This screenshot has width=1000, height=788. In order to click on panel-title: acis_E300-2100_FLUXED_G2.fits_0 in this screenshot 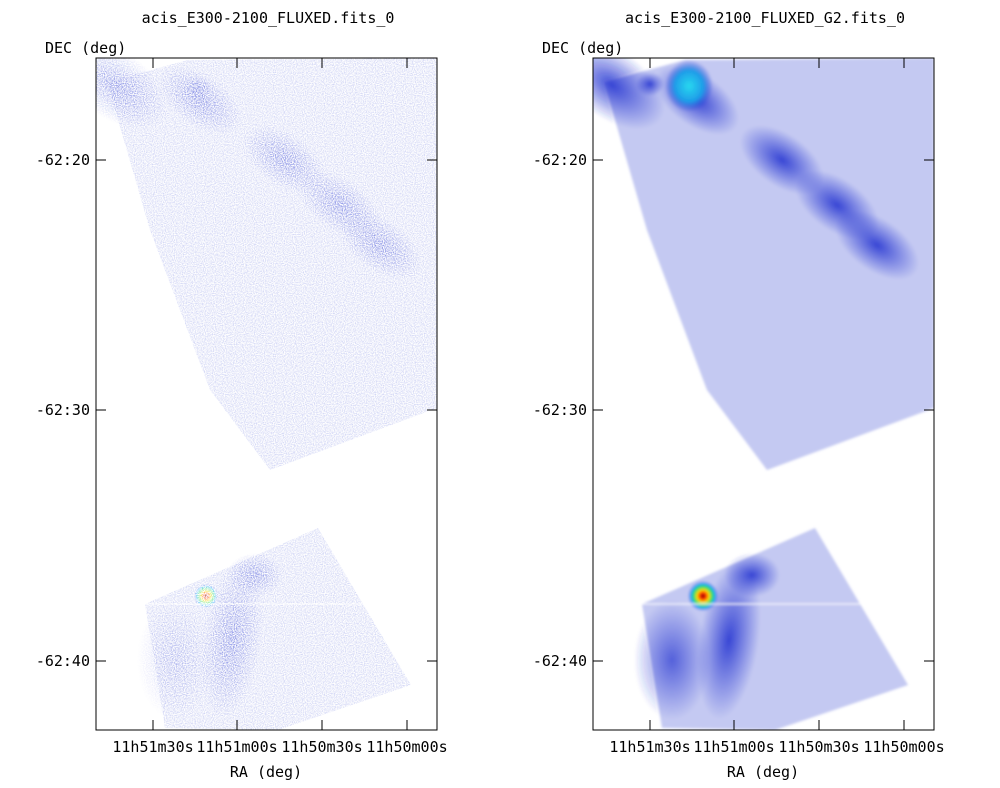, I will do `click(765, 18)`.